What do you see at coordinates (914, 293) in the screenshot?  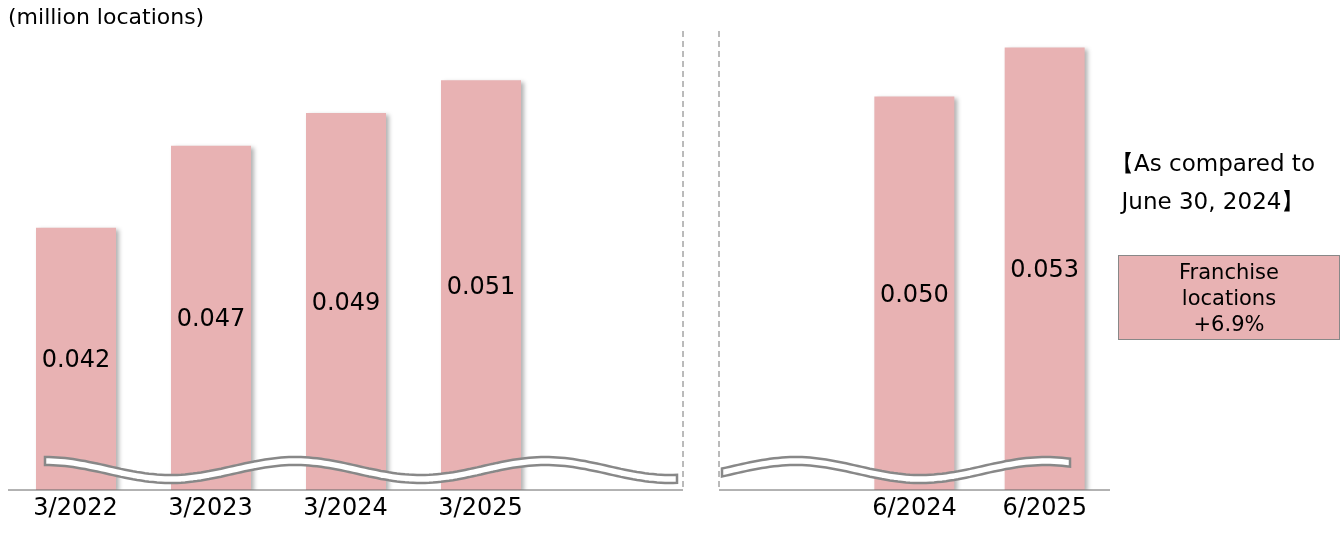 I see `data-label: 0.050` at bounding box center [914, 293].